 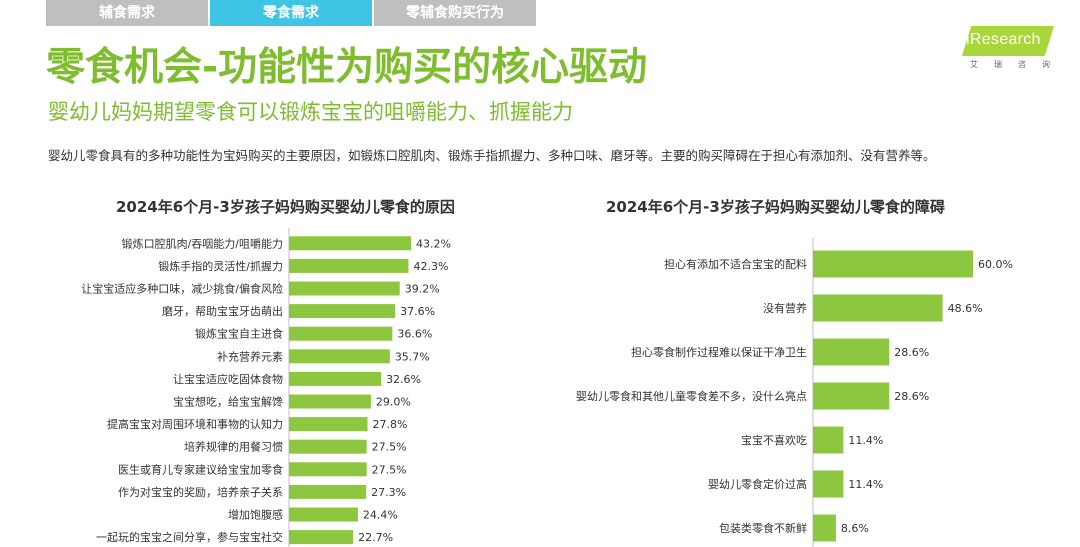 I want to click on logo-sub-char: 艾, so click(x=974, y=64).